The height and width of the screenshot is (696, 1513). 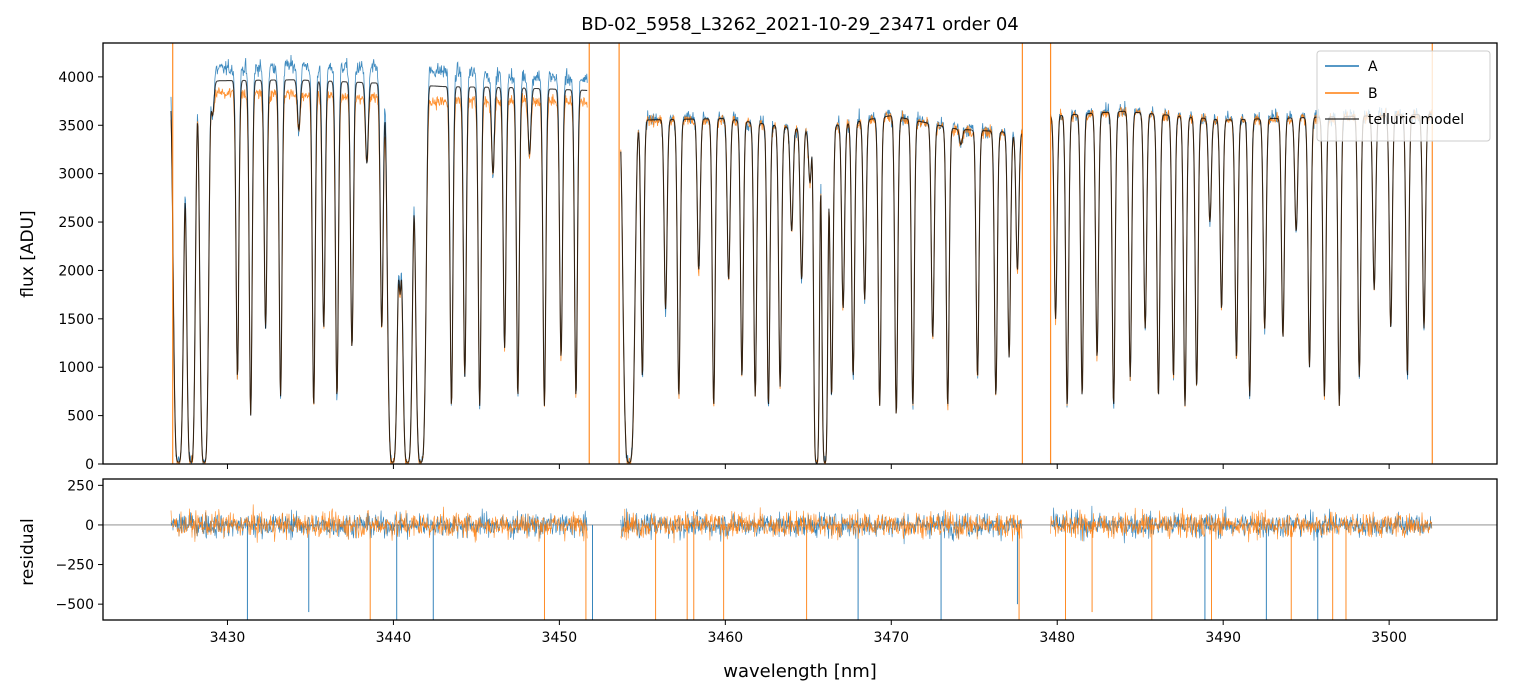 I want to click on x-axis-label: wavelength [nm], so click(x=800, y=671).